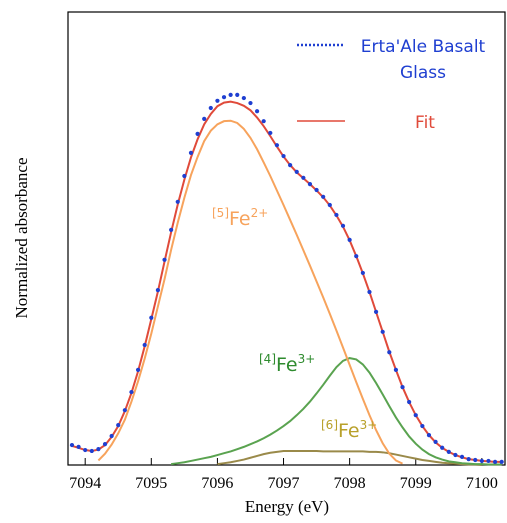  I want to click on x-tick-label: 7100, so click(482, 483).